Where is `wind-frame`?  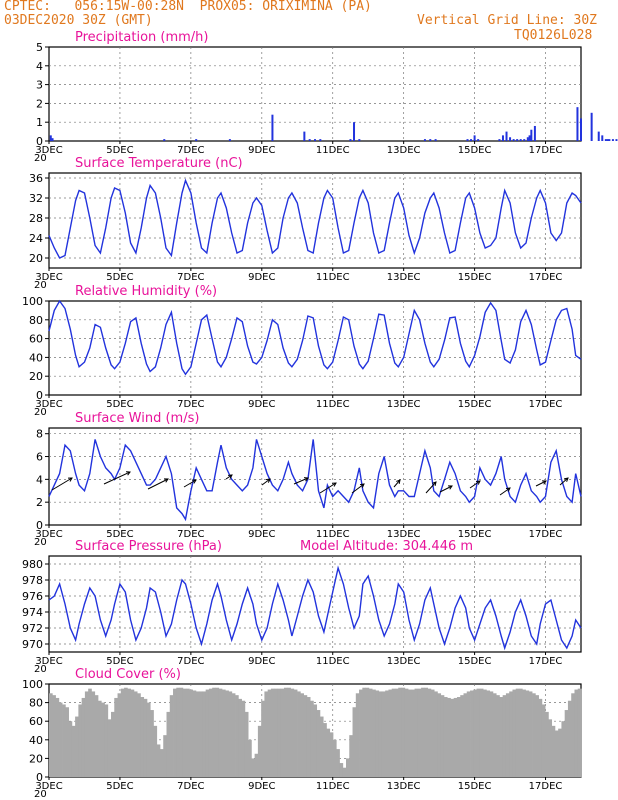
wind-frame is located at coordinates (315, 476).